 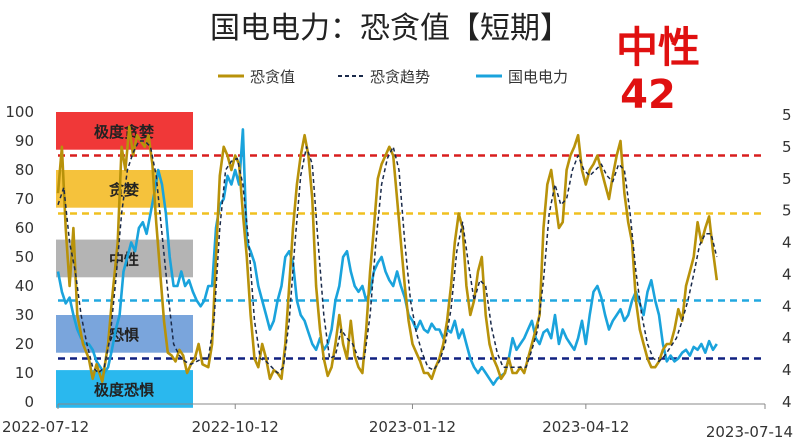 I want to click on chart-legend: 恐贪值 恐贪趋势 国电电力, so click(x=393, y=77).